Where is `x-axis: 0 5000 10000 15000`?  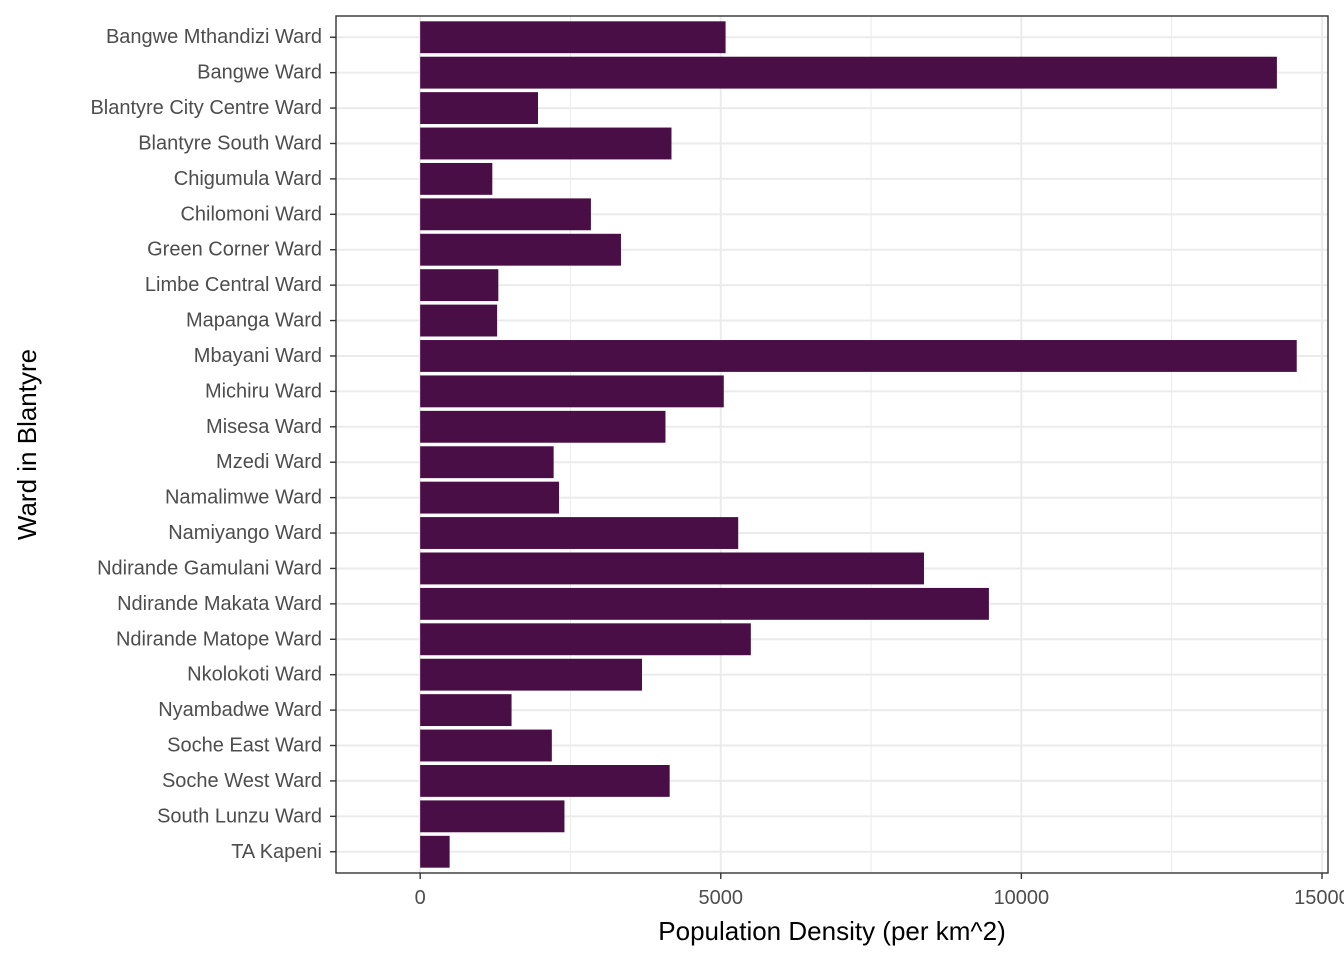 x-axis: 0 5000 10000 15000 is located at coordinates (879, 891).